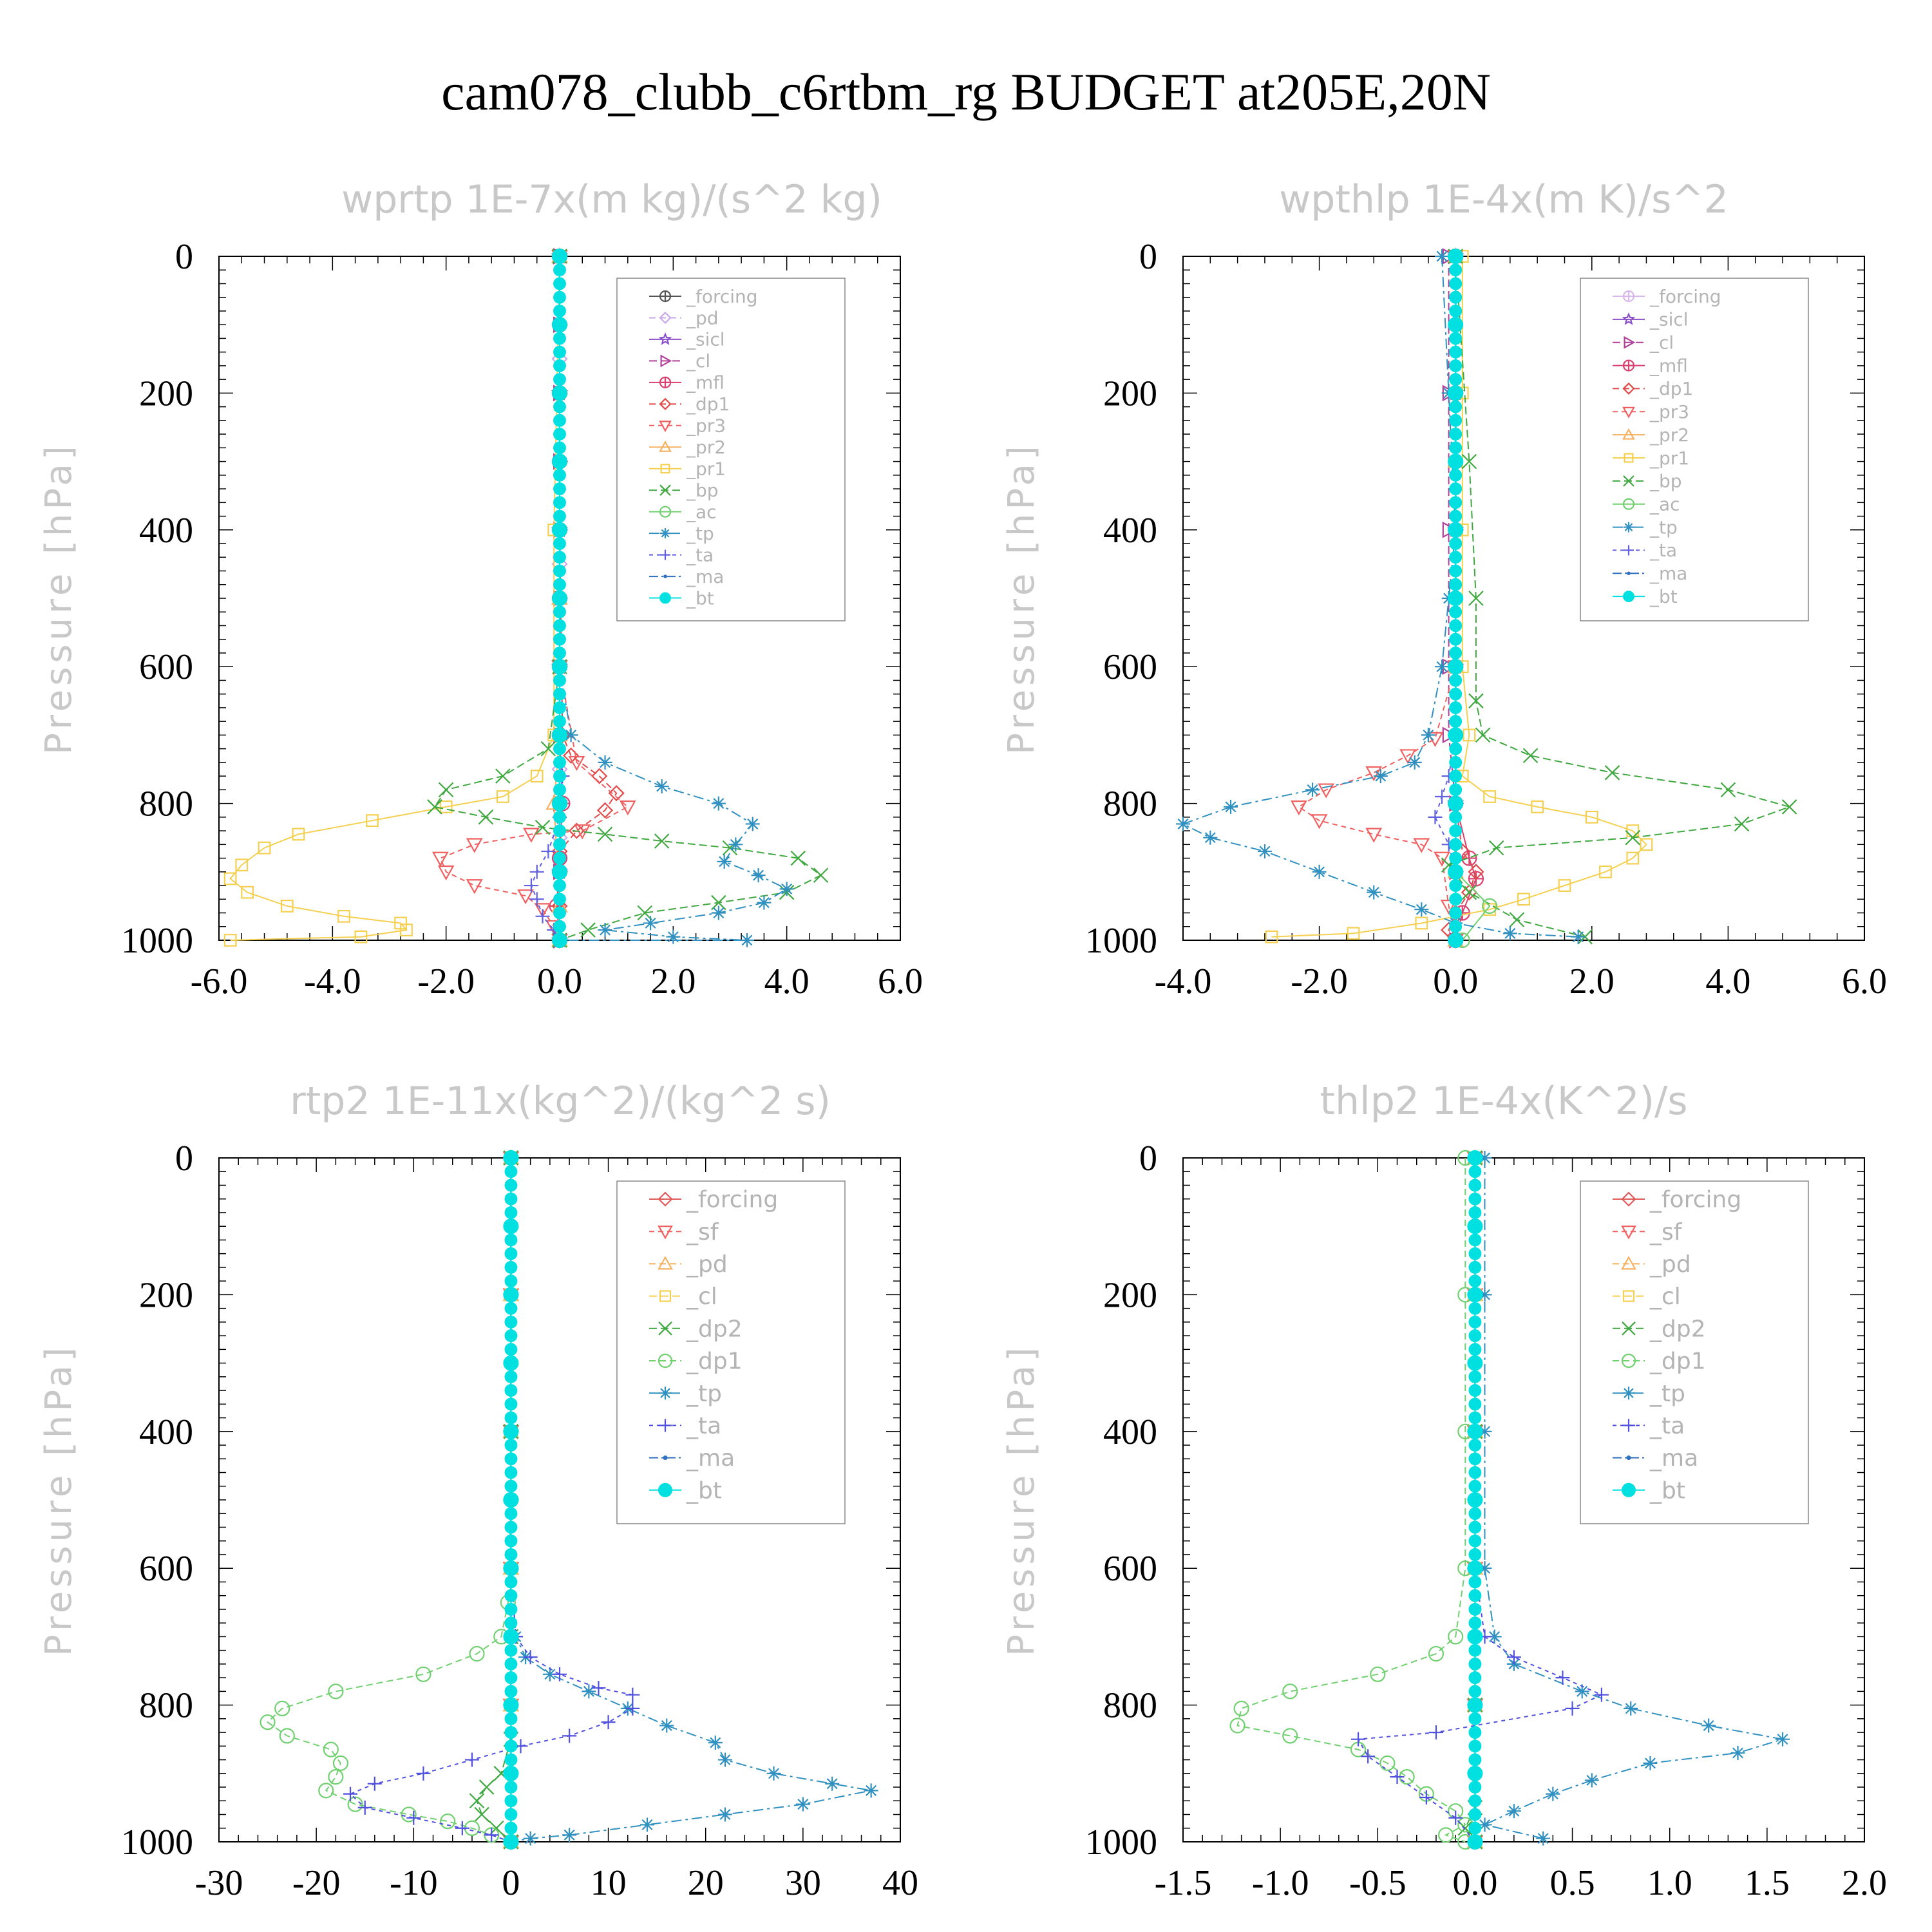 The height and width of the screenshot is (1932, 1932). I want to click on legend-item: _bt, so click(682, 598).